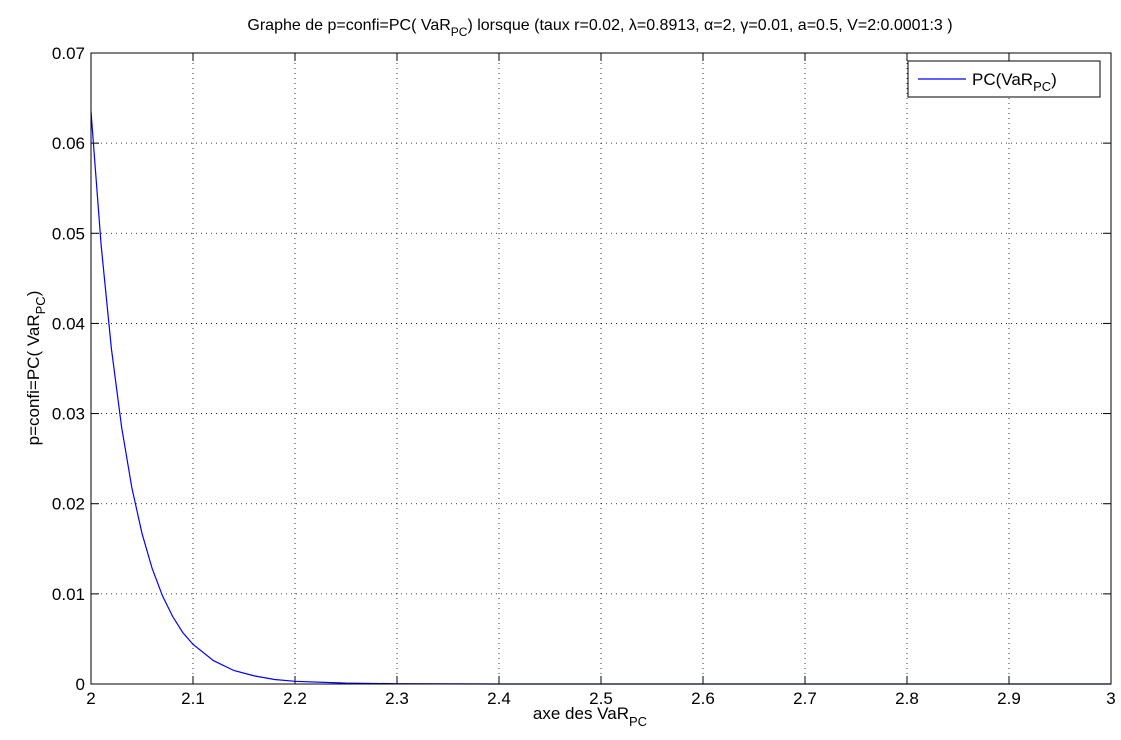 This screenshot has height=740, width=1121. Describe the element at coordinates (499, 698) in the screenshot. I see `x-tick-label: 2.4` at that location.